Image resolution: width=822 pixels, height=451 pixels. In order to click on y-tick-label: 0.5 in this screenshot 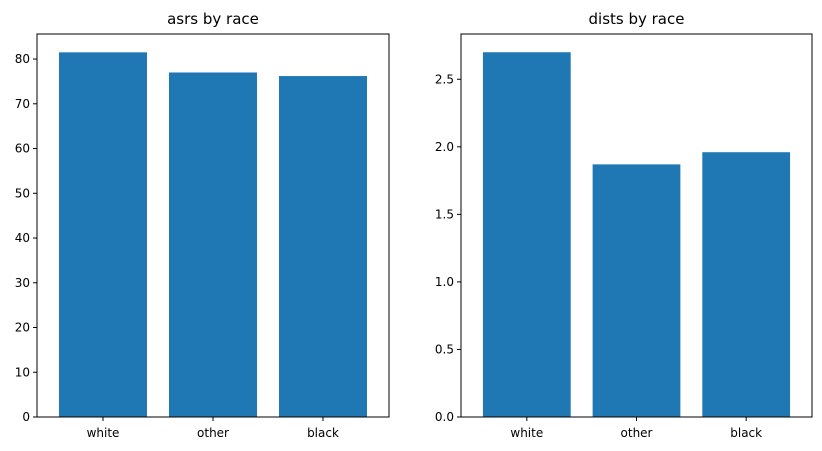, I will do `click(444, 349)`.